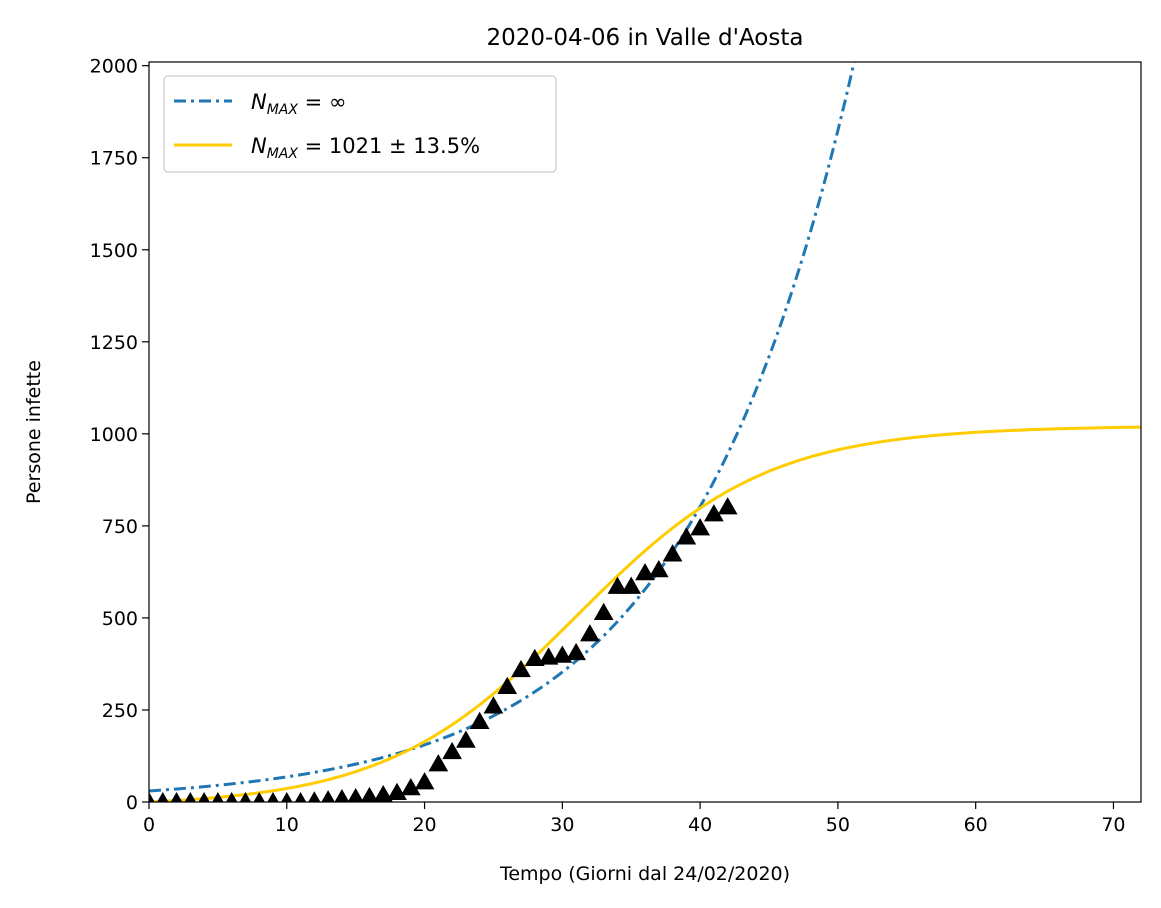 This screenshot has width=1161, height=908. Describe the element at coordinates (114, 159) in the screenshot. I see `y-tick-label: 1750` at that location.